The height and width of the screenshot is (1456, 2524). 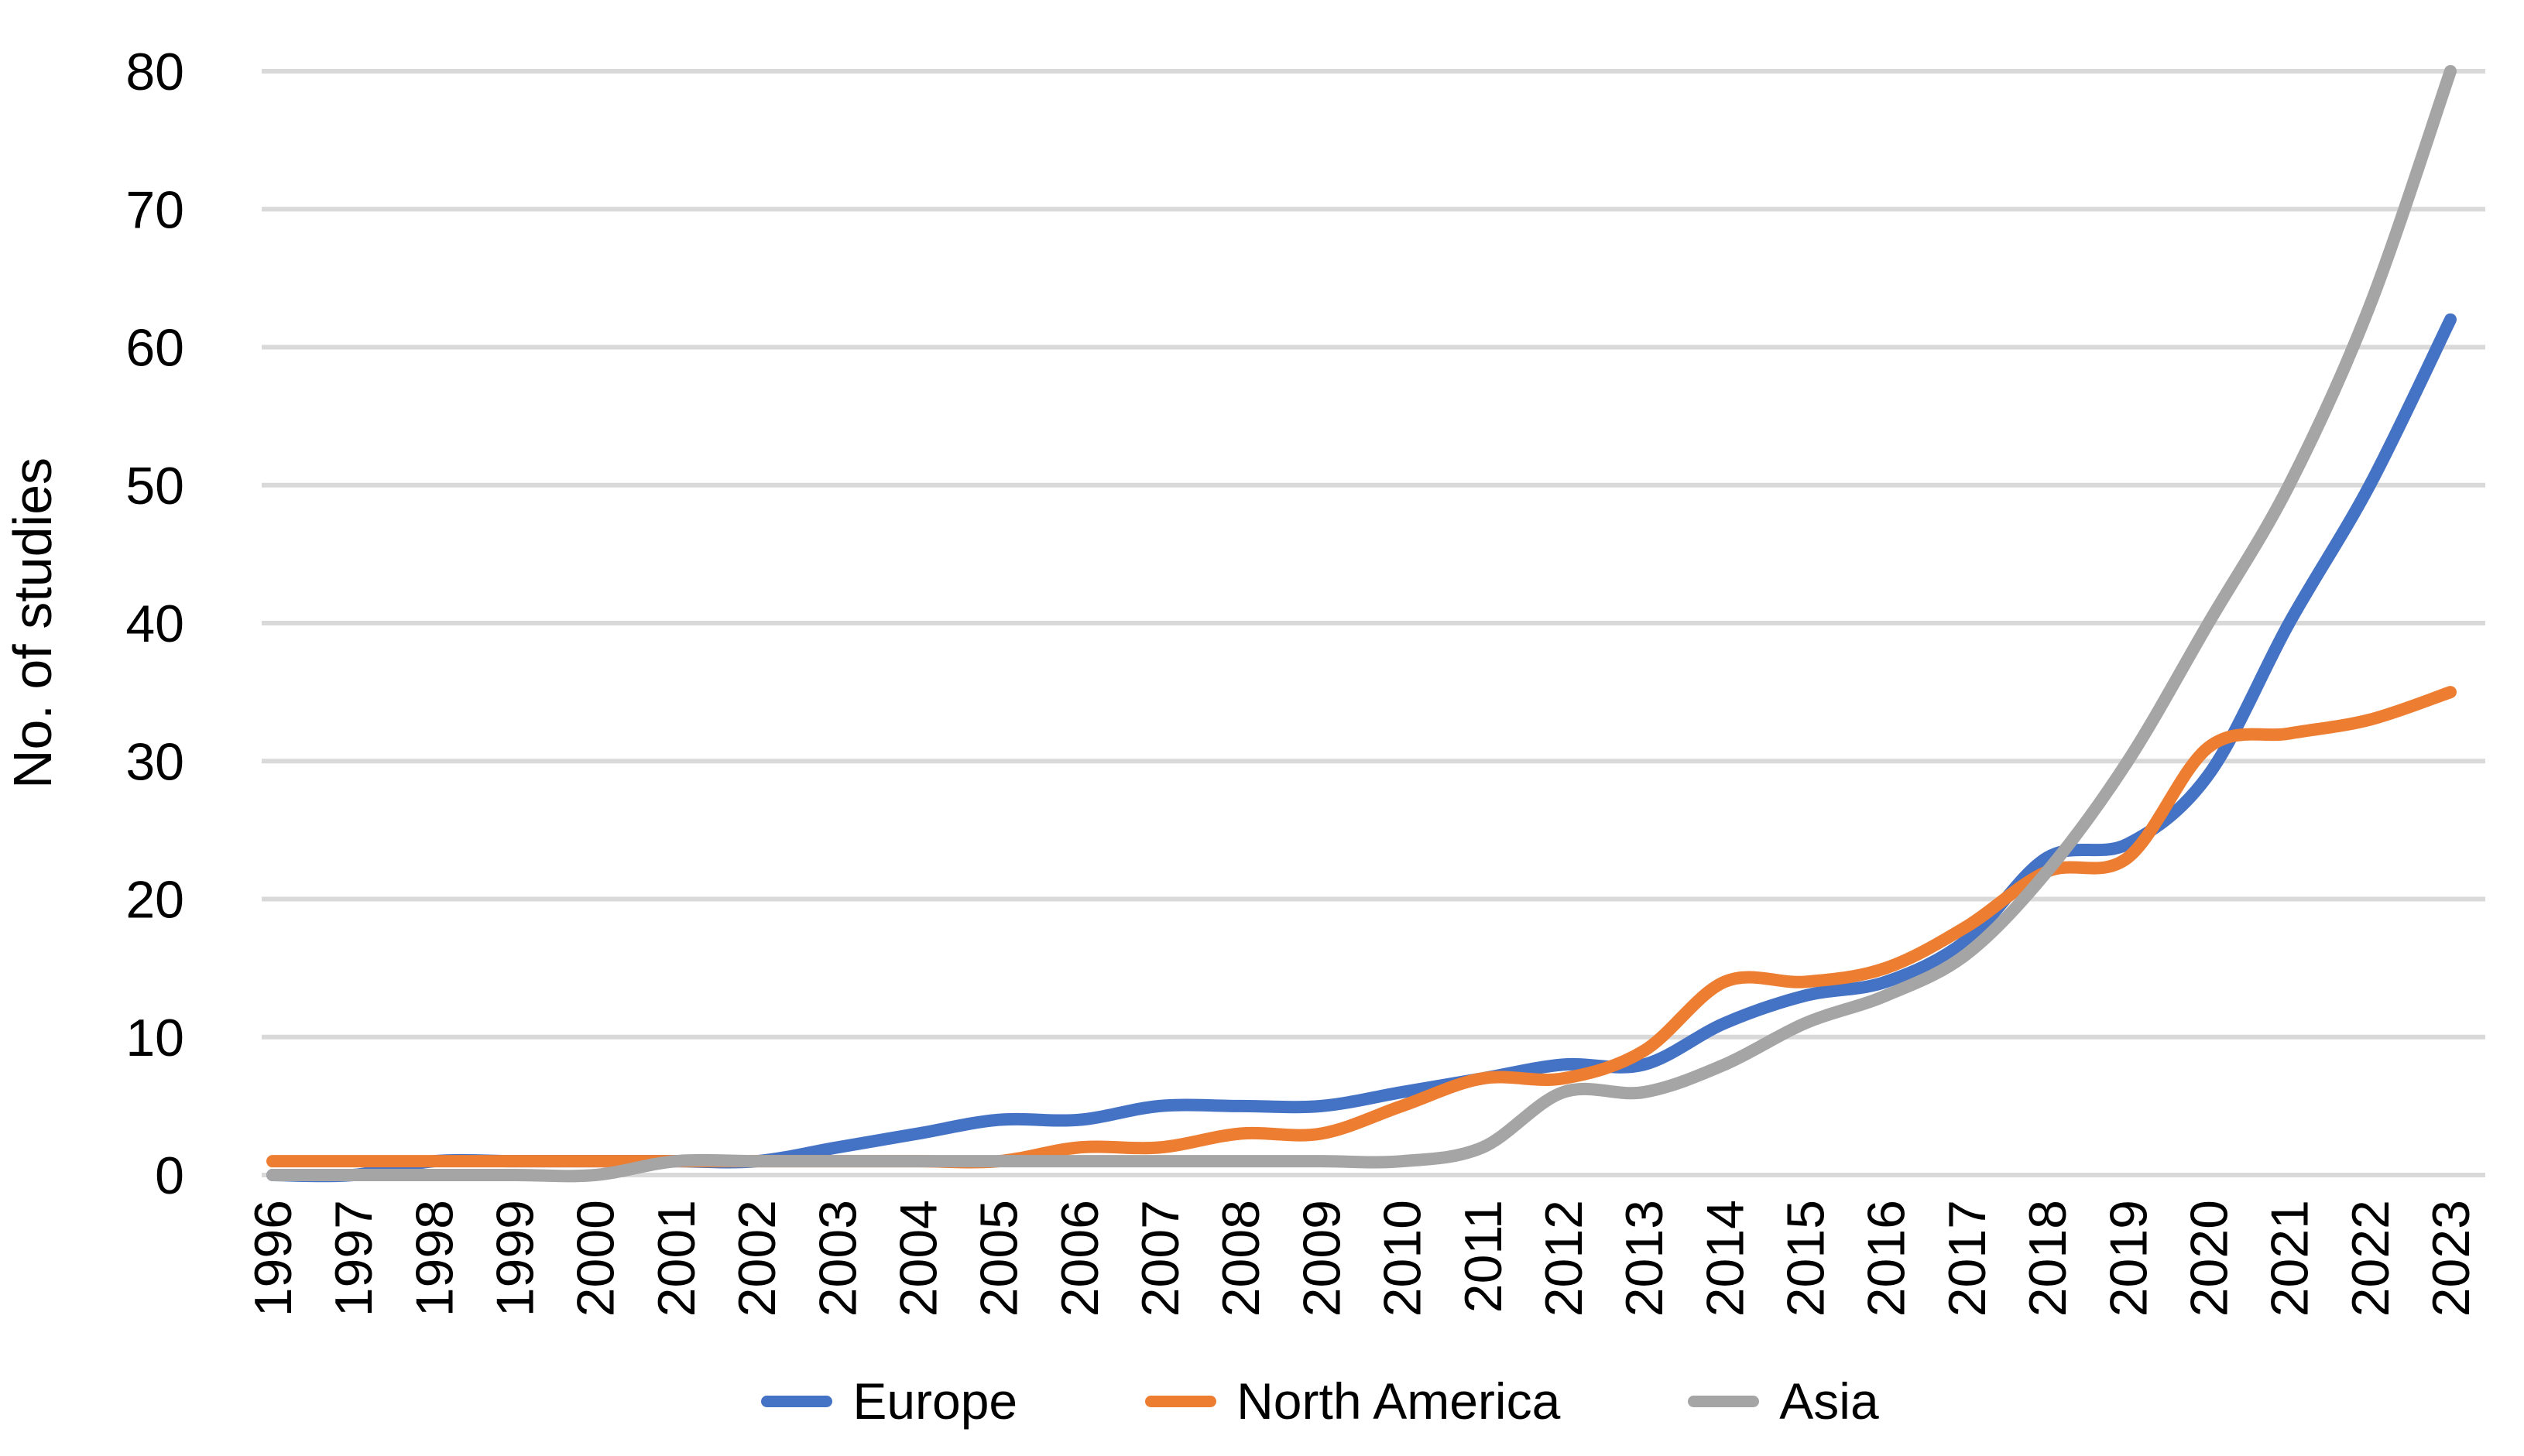 I want to click on x-tick-label: 2006, so click(x=1080, y=1259).